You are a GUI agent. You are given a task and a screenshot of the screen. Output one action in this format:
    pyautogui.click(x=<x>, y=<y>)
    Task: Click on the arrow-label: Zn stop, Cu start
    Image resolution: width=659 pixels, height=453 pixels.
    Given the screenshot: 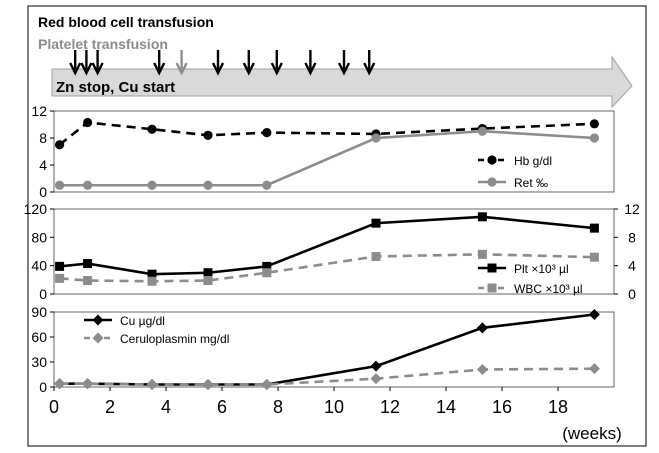 What is the action you would take?
    pyautogui.click(x=115, y=87)
    